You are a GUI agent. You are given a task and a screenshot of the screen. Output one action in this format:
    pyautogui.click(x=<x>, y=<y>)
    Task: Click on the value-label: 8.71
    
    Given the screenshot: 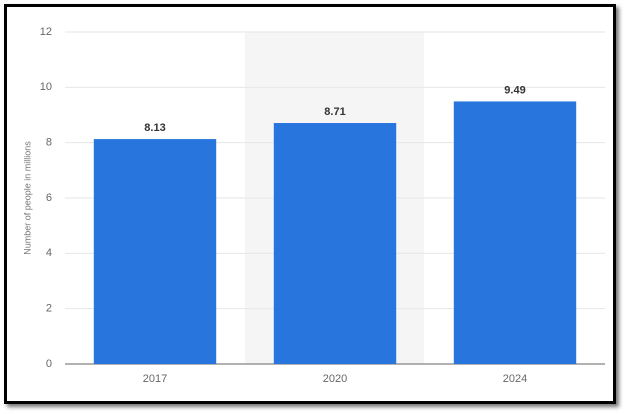 What is the action you would take?
    pyautogui.click(x=334, y=112)
    